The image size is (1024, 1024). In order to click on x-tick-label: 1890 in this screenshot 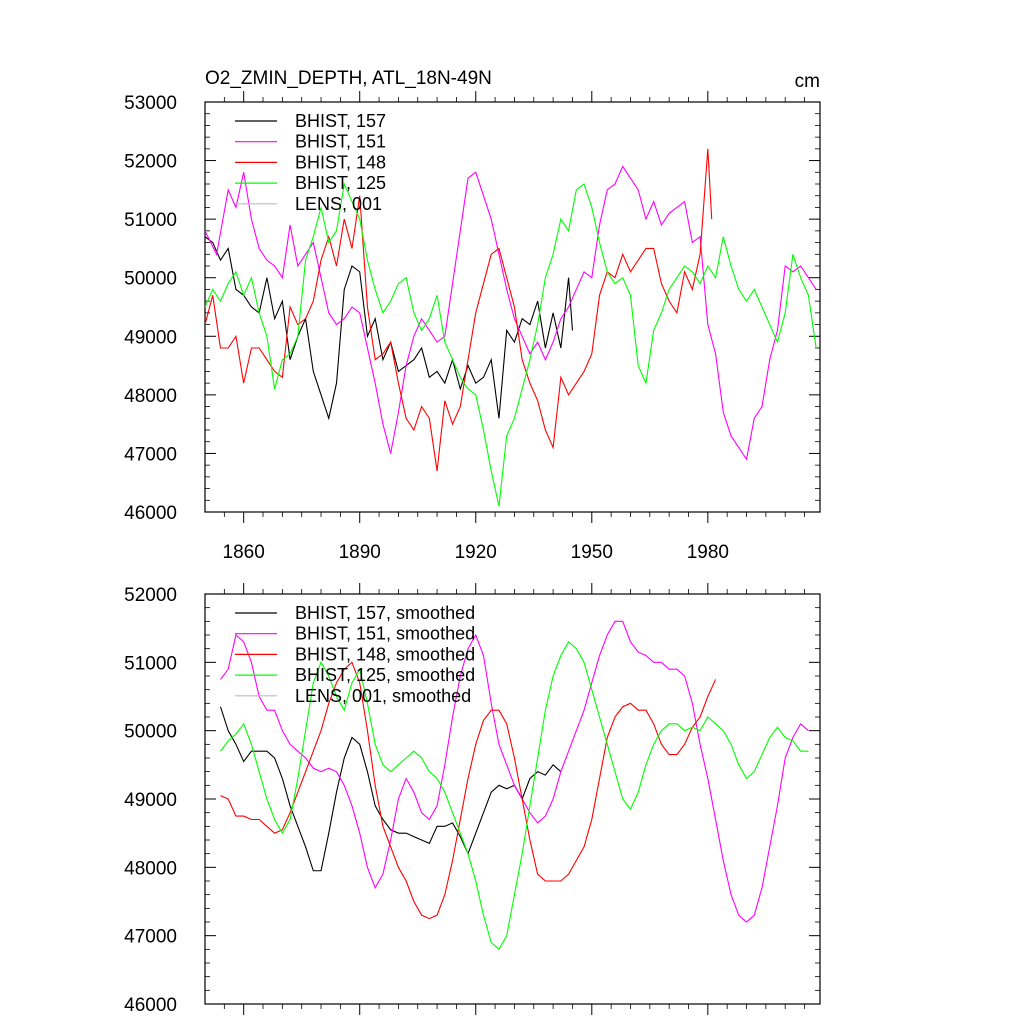, I will do `click(360, 552)`.